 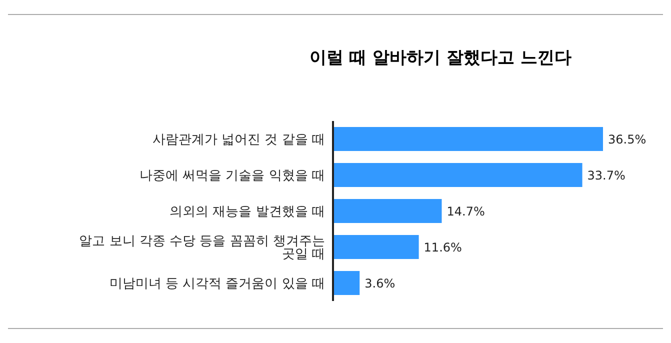 What do you see at coordinates (380, 283) in the screenshot?
I see `data-label: 3.6%` at bounding box center [380, 283].